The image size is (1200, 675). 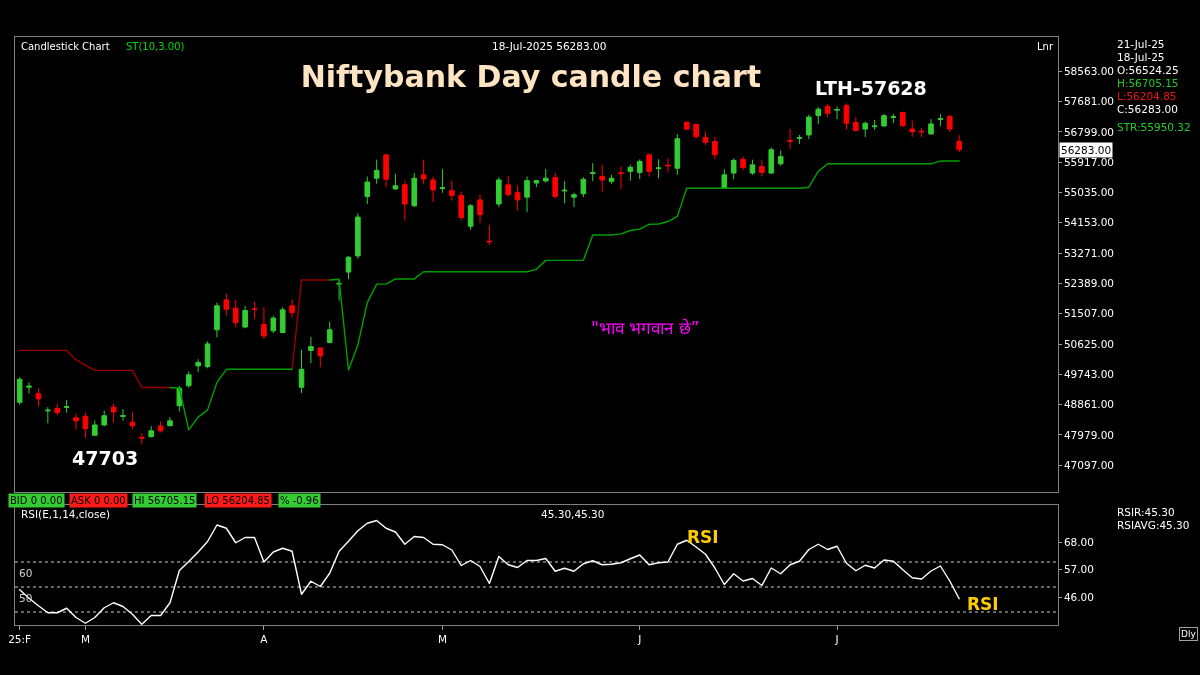 I want to click on x-tick-label: A, so click(x=264, y=638).